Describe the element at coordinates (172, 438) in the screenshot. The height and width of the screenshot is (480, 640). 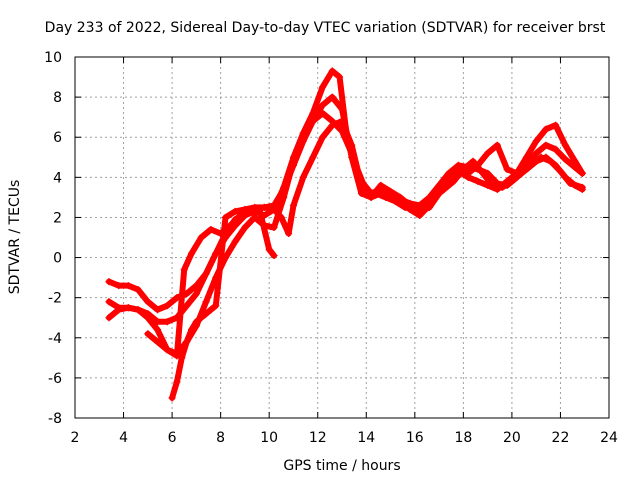
I see `x-tick-label: 6` at that location.